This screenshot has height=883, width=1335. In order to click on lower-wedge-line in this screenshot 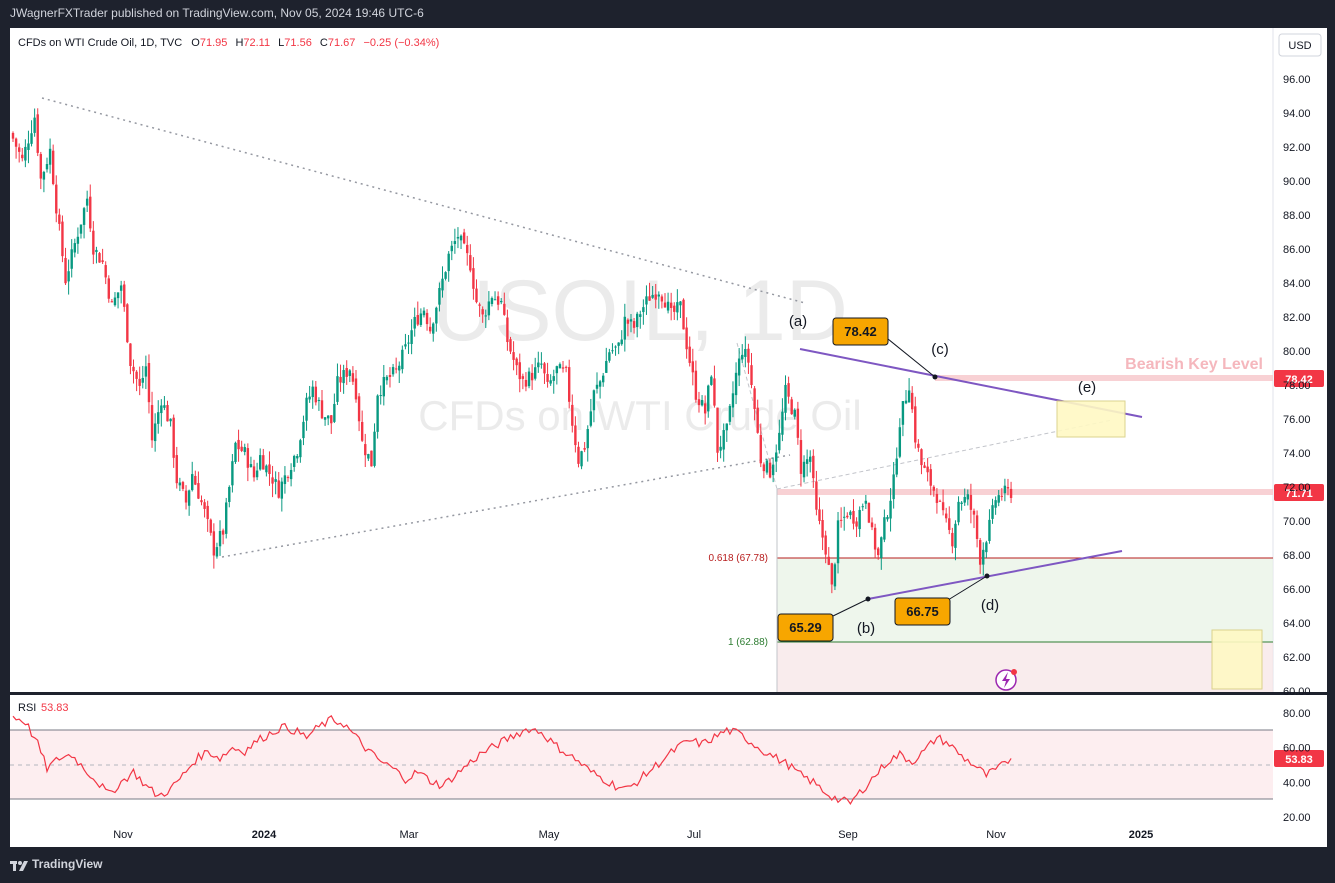, I will do `click(995, 575)`.